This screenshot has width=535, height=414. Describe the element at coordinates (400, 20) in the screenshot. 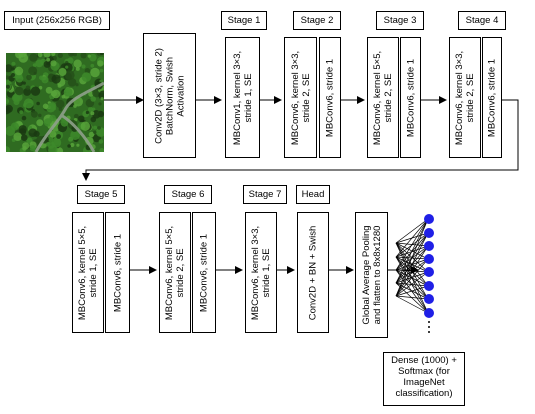

I see `stage-3-label: Stage 3` at that location.